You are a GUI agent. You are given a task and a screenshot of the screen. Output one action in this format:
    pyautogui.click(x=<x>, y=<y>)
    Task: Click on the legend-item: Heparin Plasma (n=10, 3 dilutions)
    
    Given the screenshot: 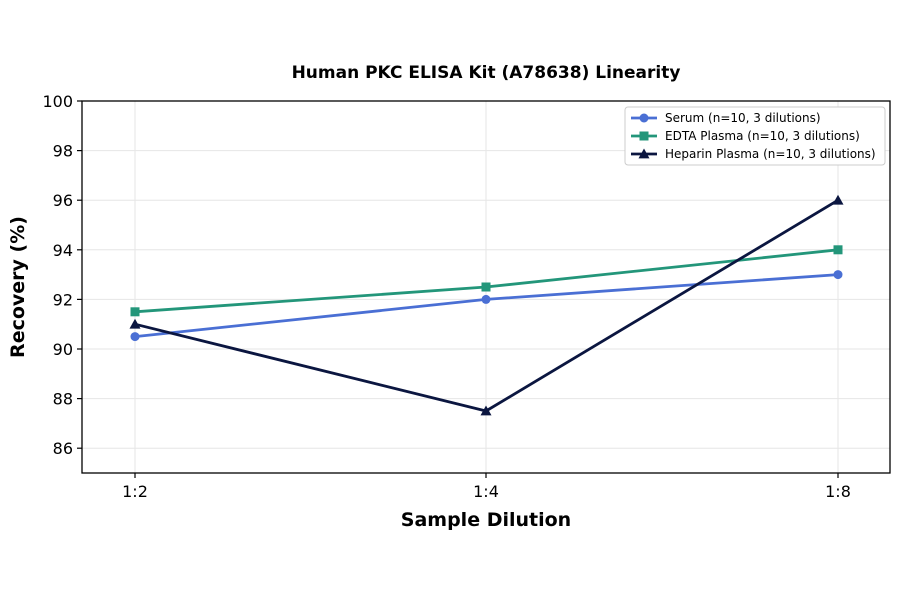 What is the action you would take?
    pyautogui.click(x=753, y=154)
    